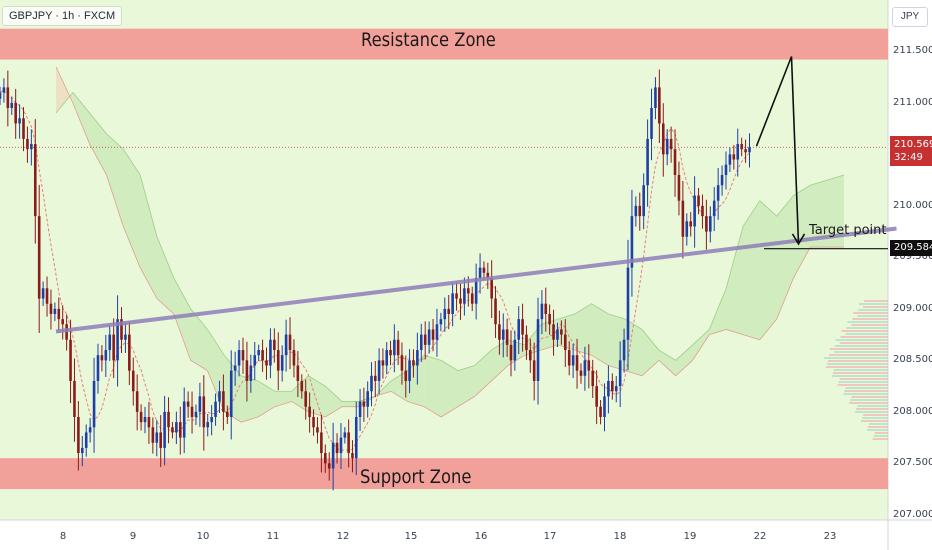  I want to click on time-tick-label: 11, so click(273, 536).